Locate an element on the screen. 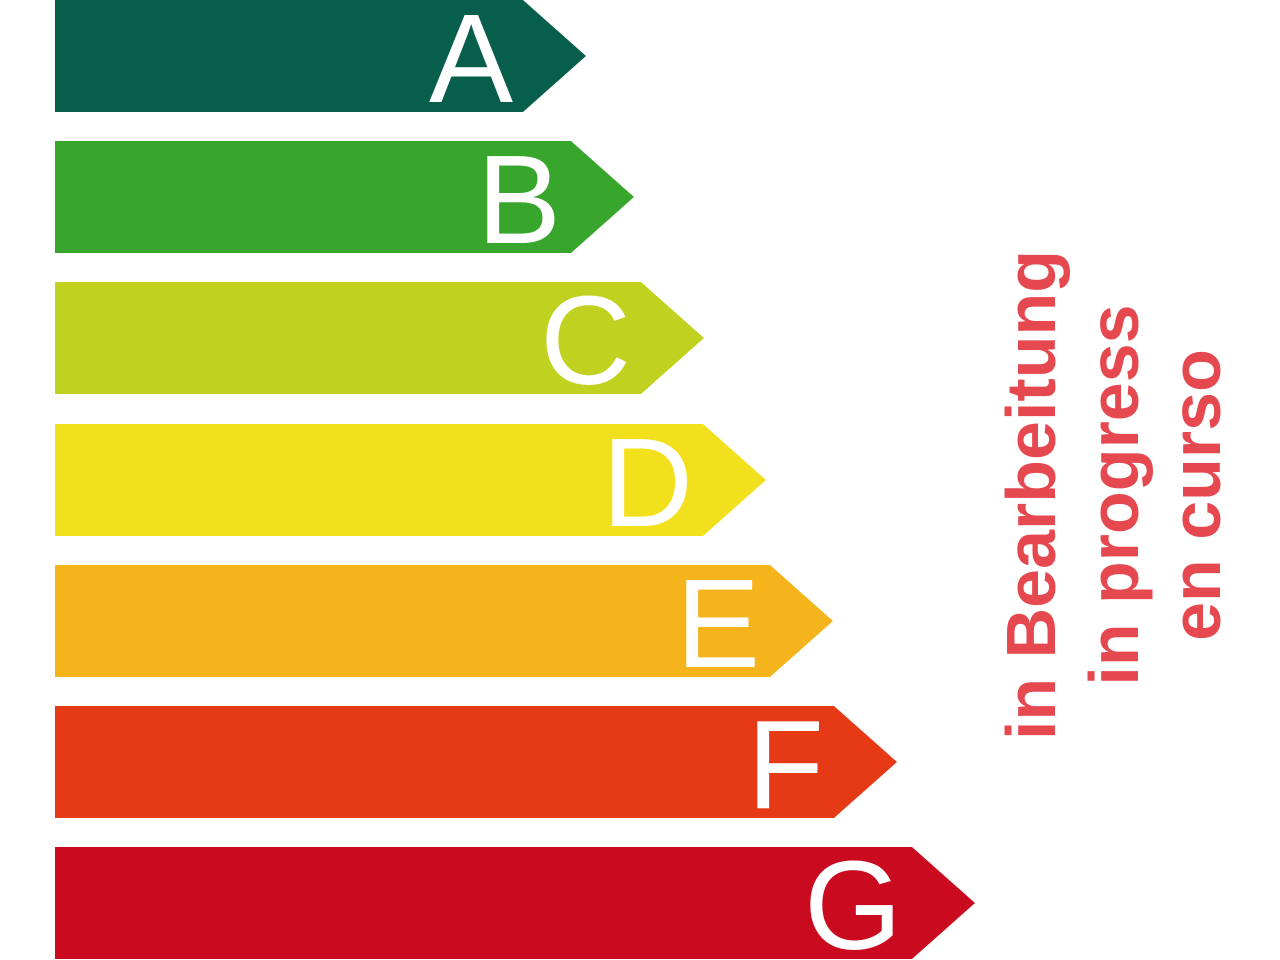 The image size is (1280, 960). arrow-letter: B is located at coordinates (518, 199).